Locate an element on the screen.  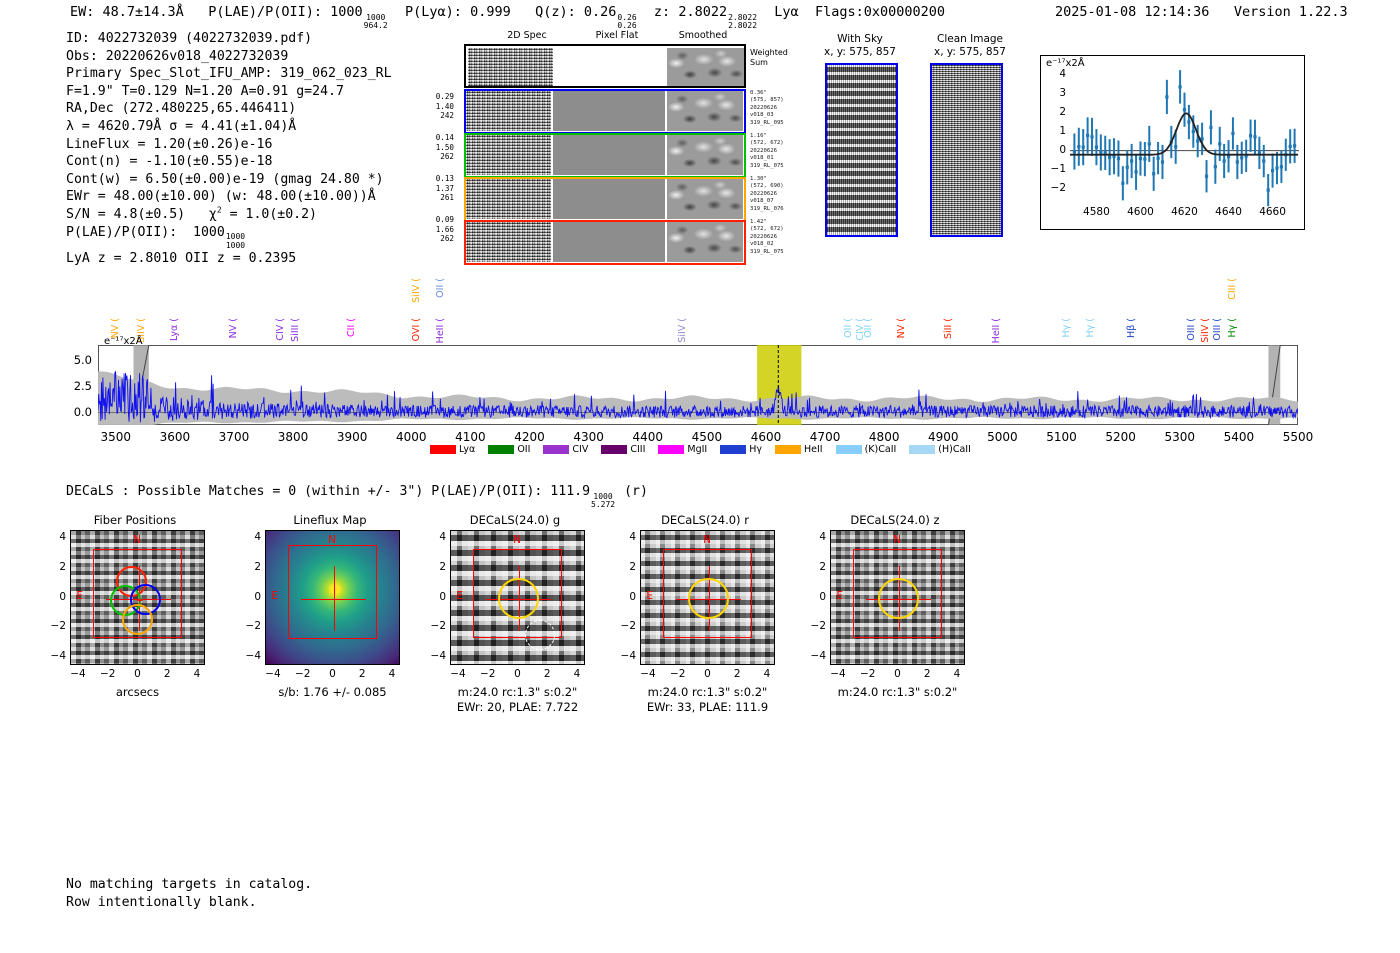
legend-label: CIV is located at coordinates (580, 449).